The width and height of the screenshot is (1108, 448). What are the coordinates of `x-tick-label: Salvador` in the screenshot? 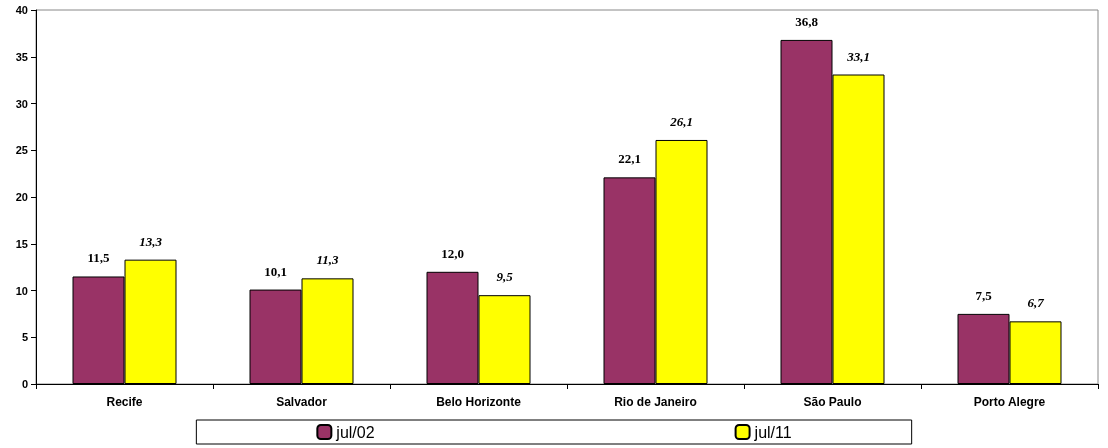 It's located at (302, 402).